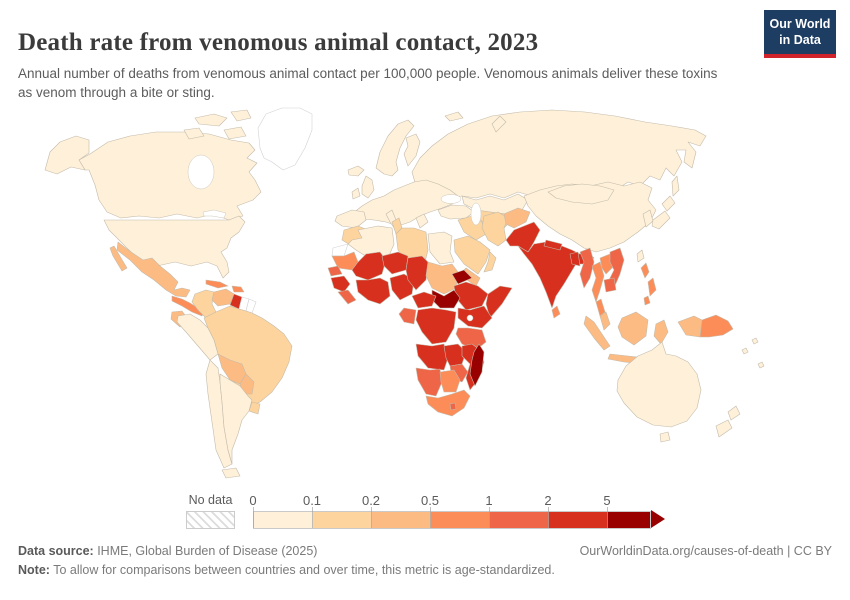 The height and width of the screenshot is (600, 850). Describe the element at coordinates (471, 296) in the screenshot. I see `country-ethiopia` at that location.